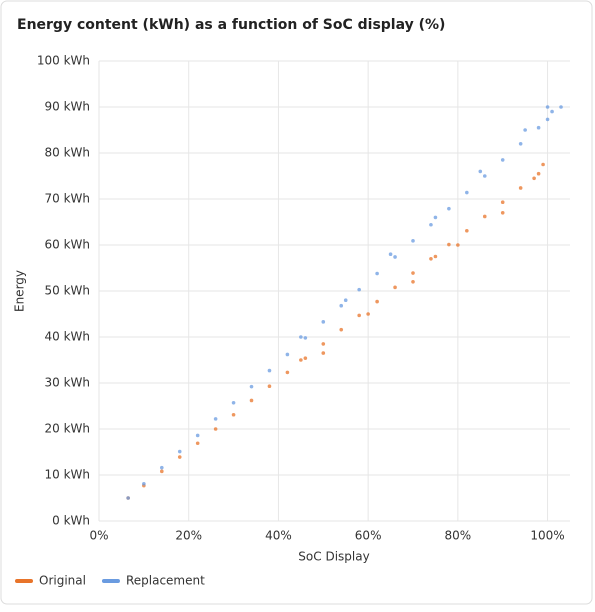  I want to click on y-tick-label: 20 kWh, so click(67, 429).